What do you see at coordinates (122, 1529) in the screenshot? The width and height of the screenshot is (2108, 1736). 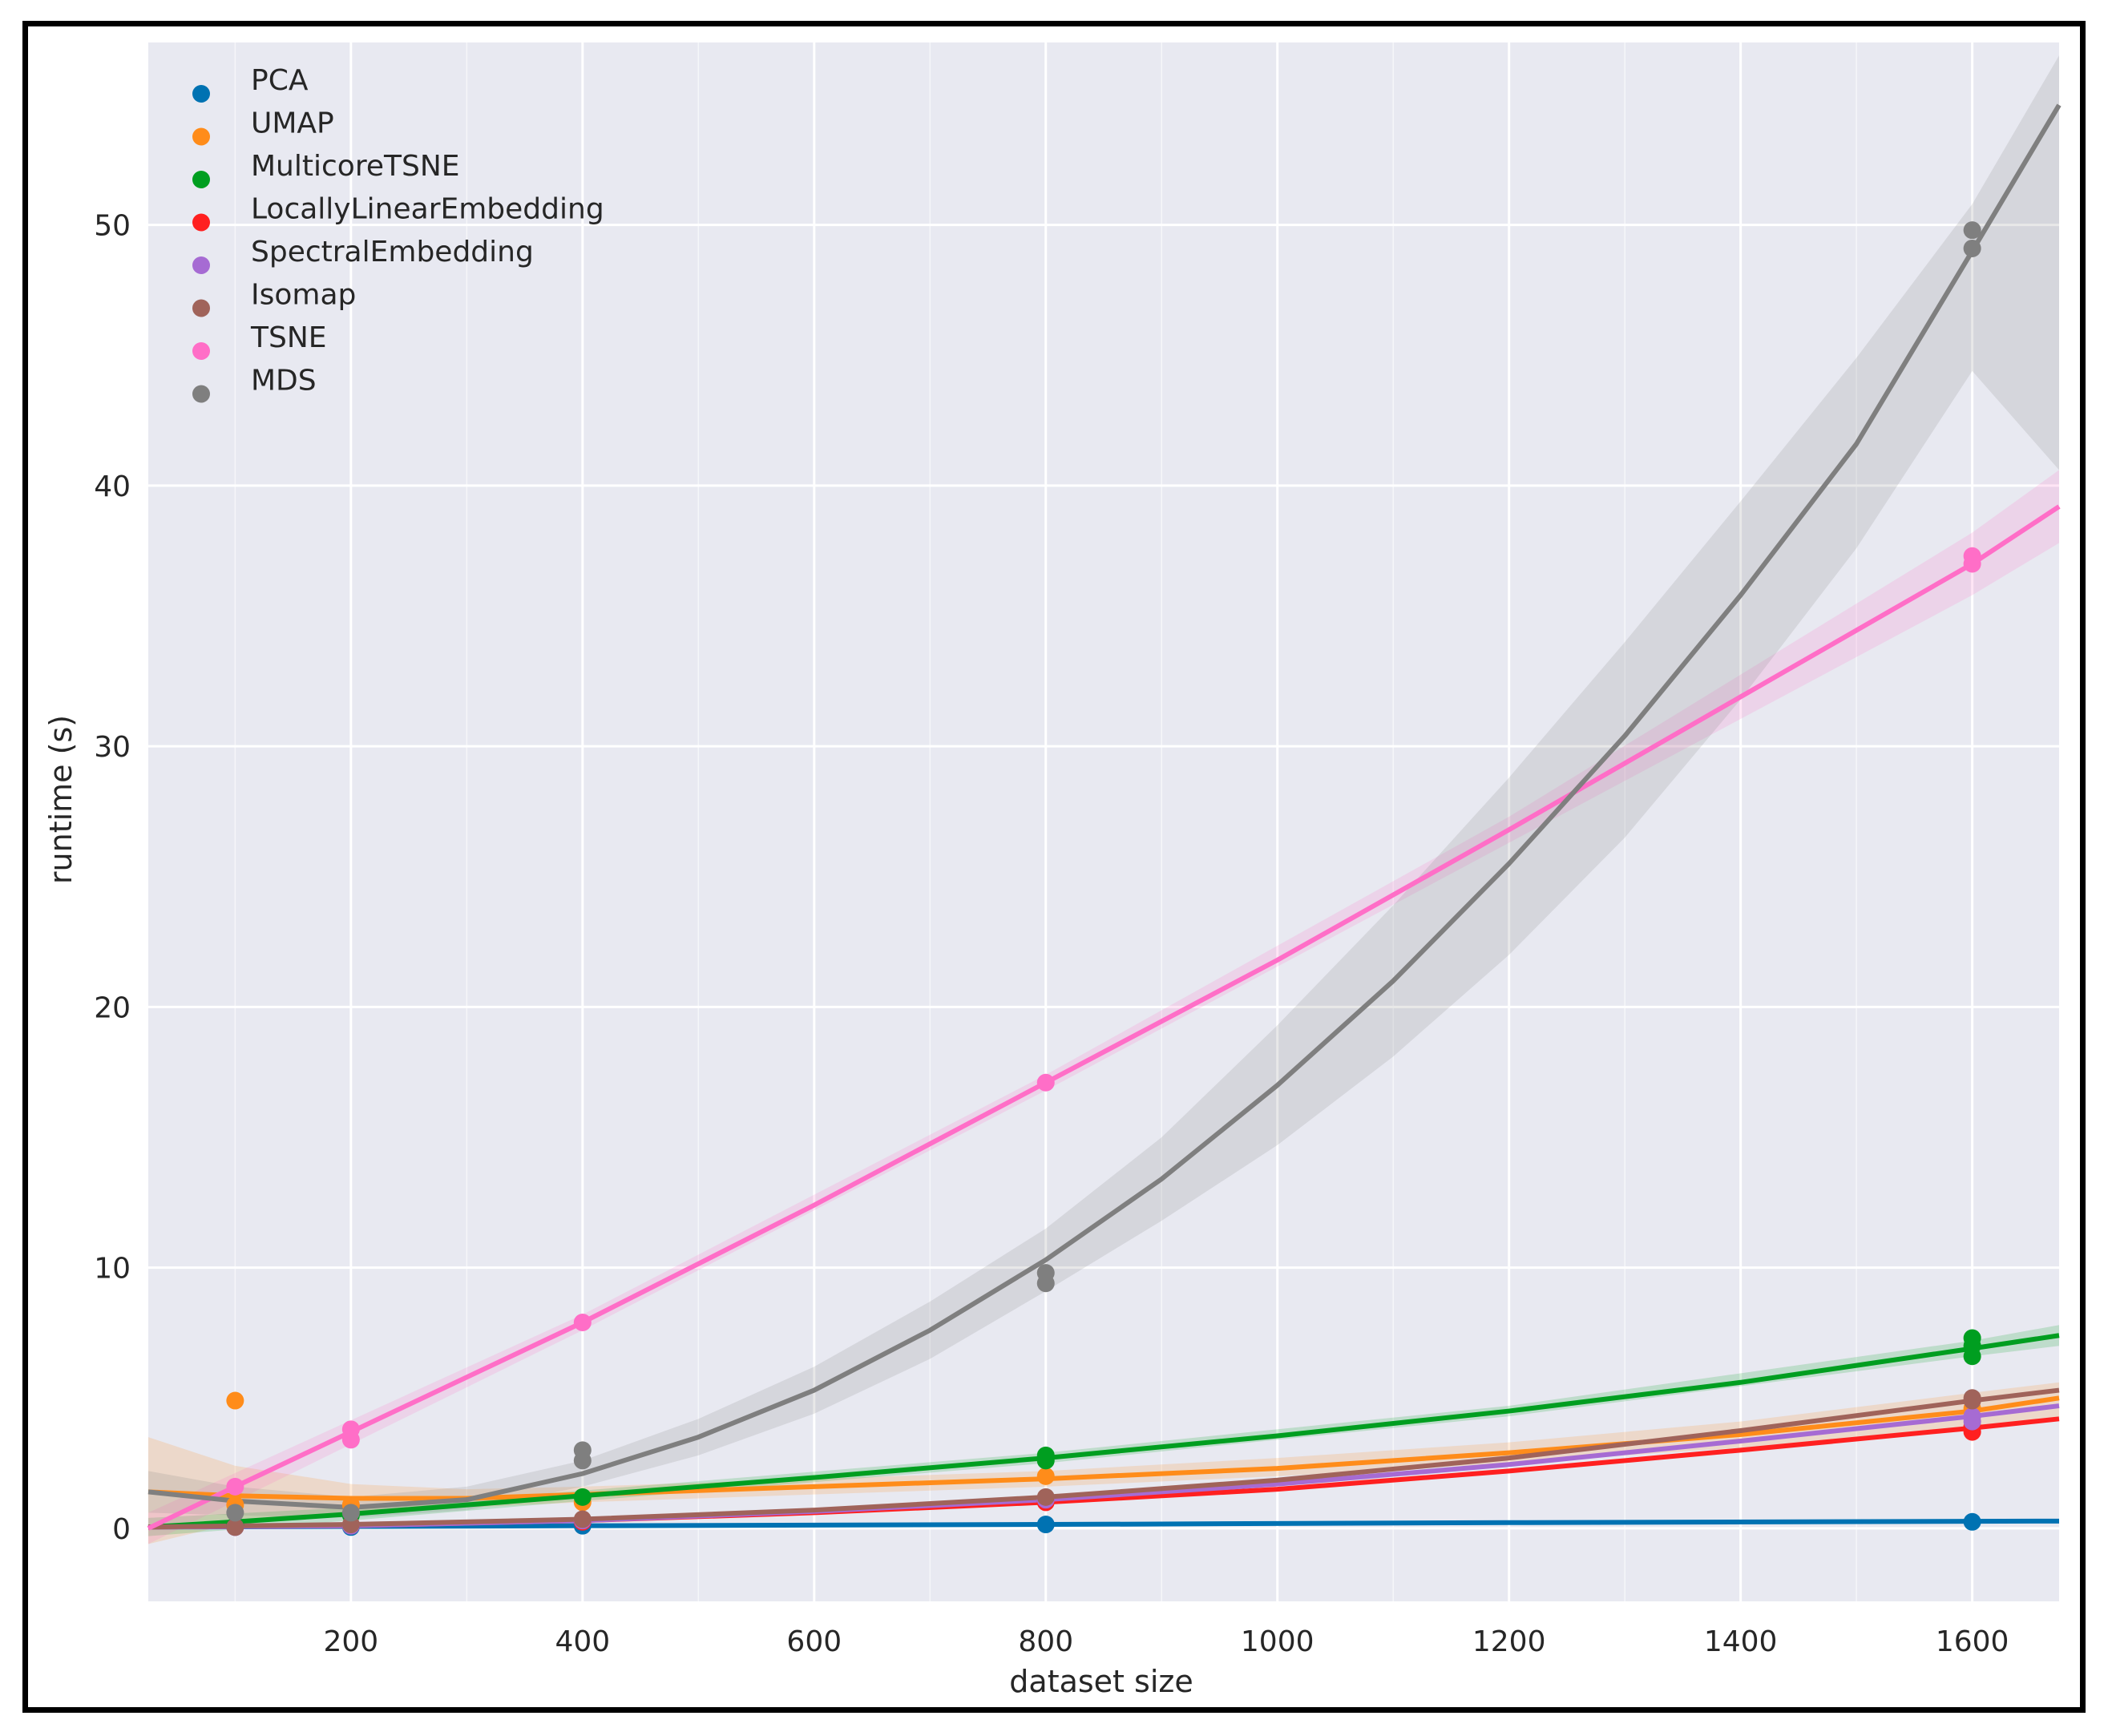 I see `y-tick-label: 0` at bounding box center [122, 1529].